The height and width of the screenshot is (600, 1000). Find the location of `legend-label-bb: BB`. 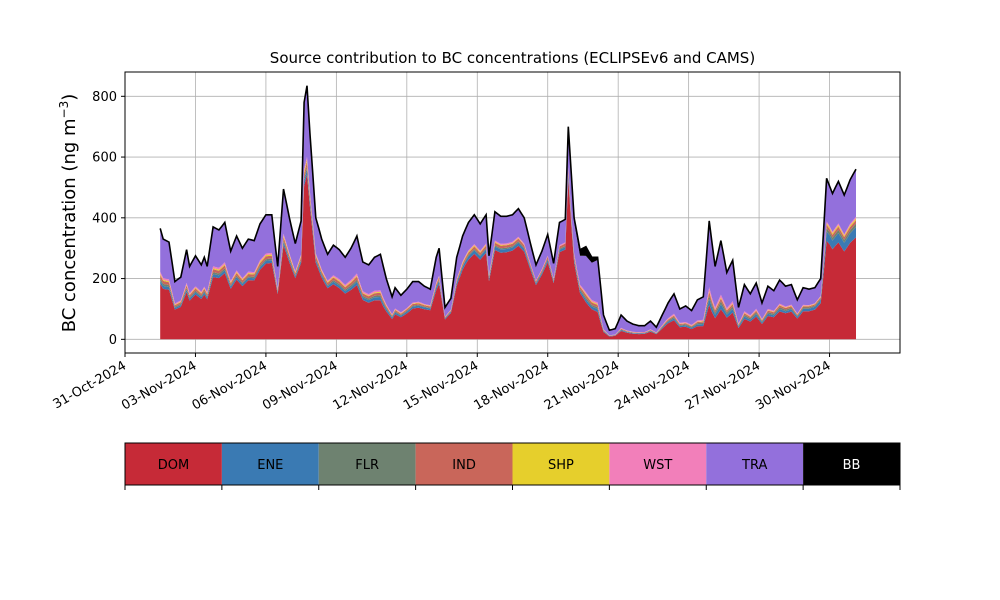

legend-label-bb: BB is located at coordinates (852, 465).